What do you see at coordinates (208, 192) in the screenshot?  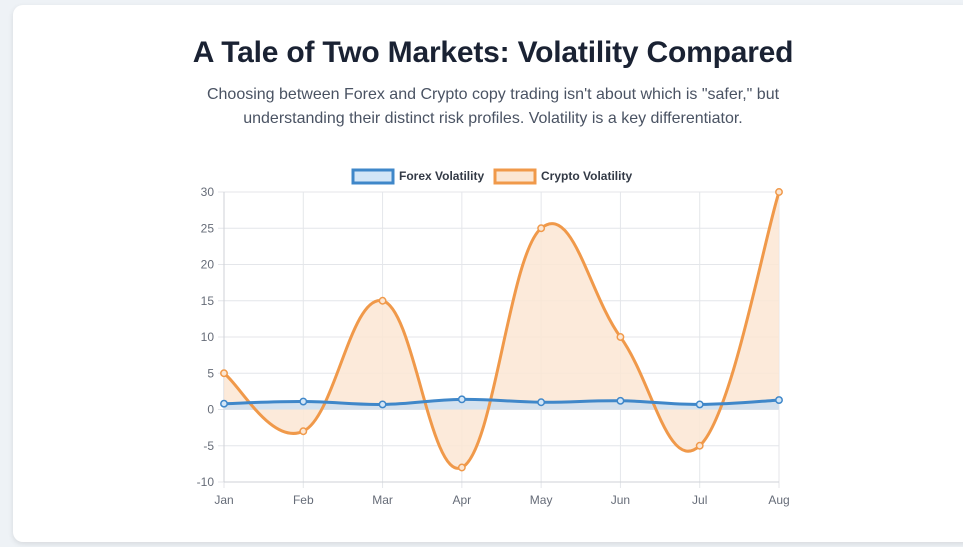 I see `y-tick-label: 30` at bounding box center [208, 192].